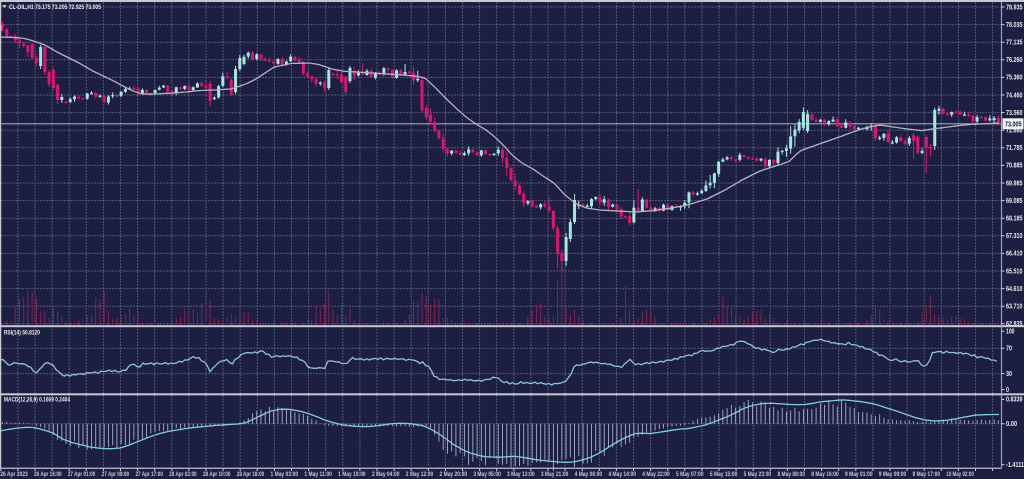 This screenshot has height=479, width=1024. I want to click on svg-text: 3 May 05:00, so click(487, 474).